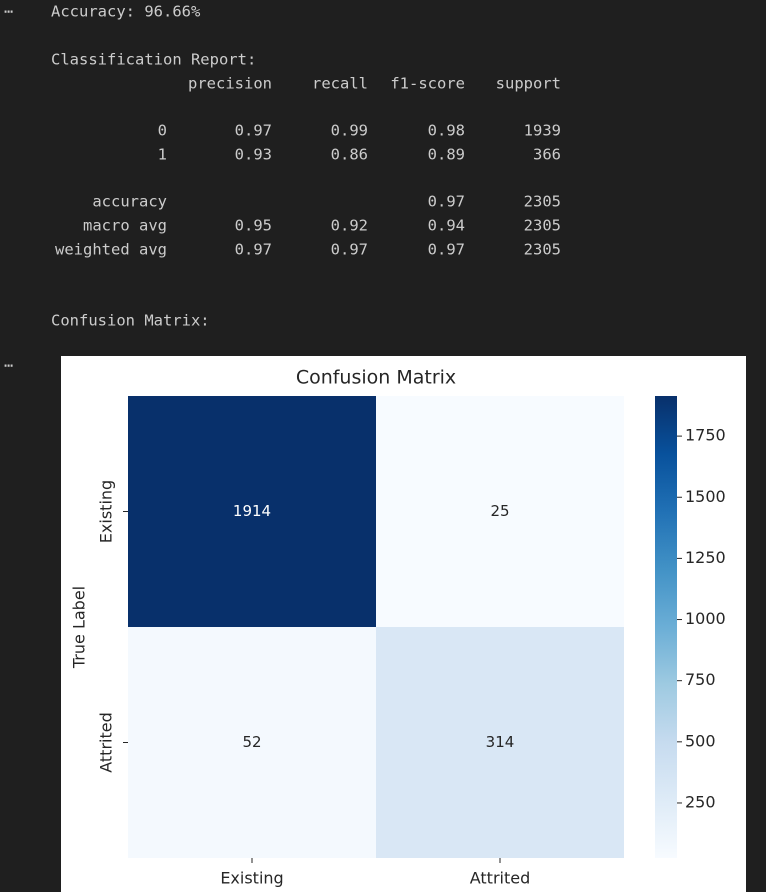 This screenshot has height=892, width=766. Describe the element at coordinates (705, 618) in the screenshot. I see `colorbar-tick-label: 1000` at that location.